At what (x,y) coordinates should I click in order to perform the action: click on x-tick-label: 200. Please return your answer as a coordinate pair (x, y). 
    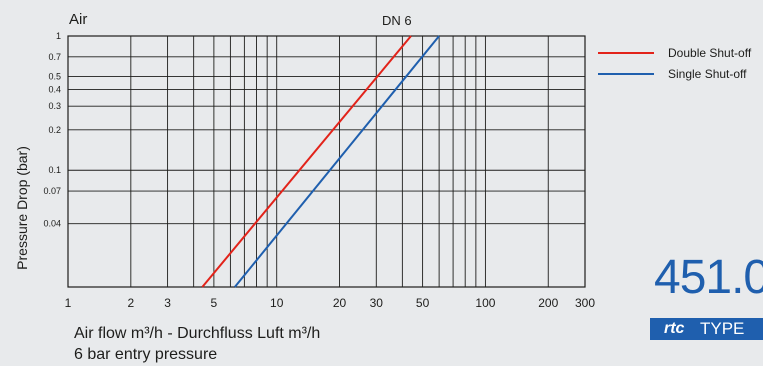
    Looking at the image, I should click on (548, 303).